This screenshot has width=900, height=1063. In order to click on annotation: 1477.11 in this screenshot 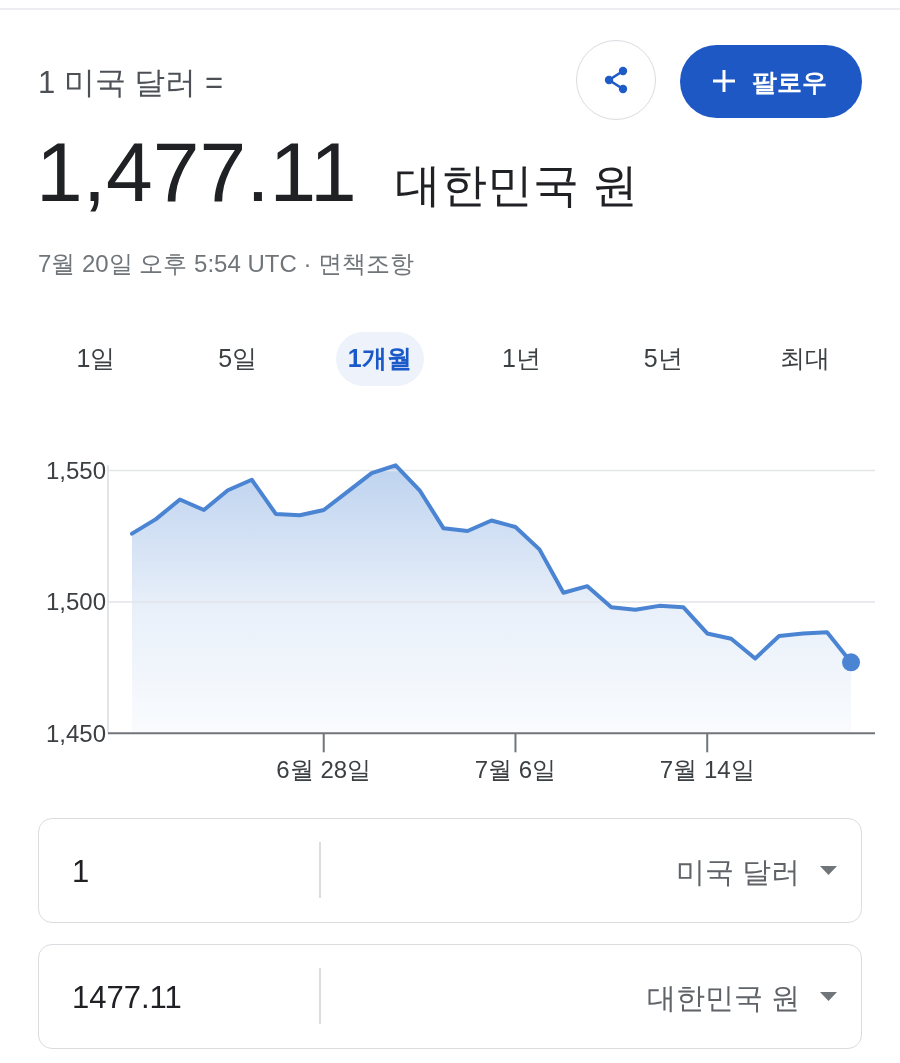, I will do `click(127, 997)`.